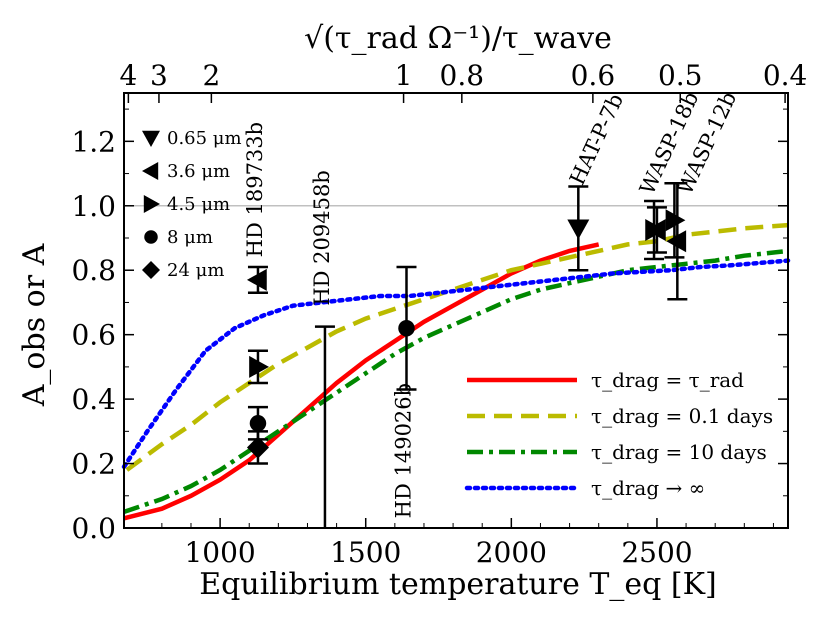  What do you see at coordinates (679, 452) in the screenshot?
I see `legend-label: τ_drag = 10 days` at bounding box center [679, 452].